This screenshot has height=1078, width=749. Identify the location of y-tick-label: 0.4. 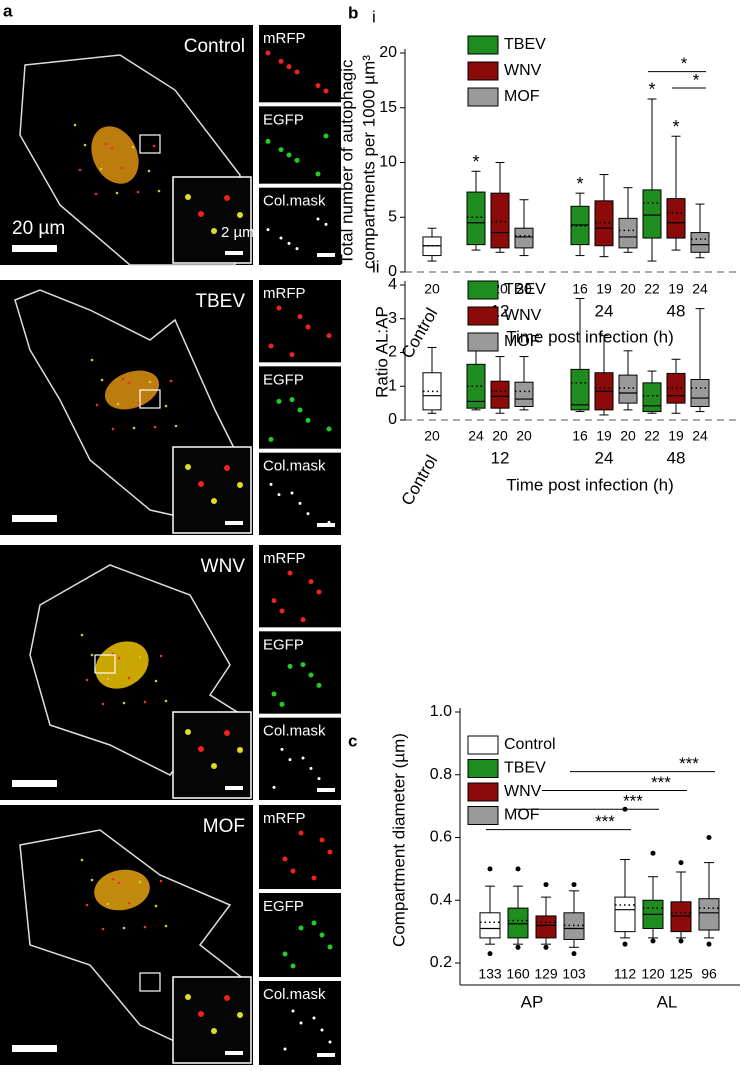
(441, 899).